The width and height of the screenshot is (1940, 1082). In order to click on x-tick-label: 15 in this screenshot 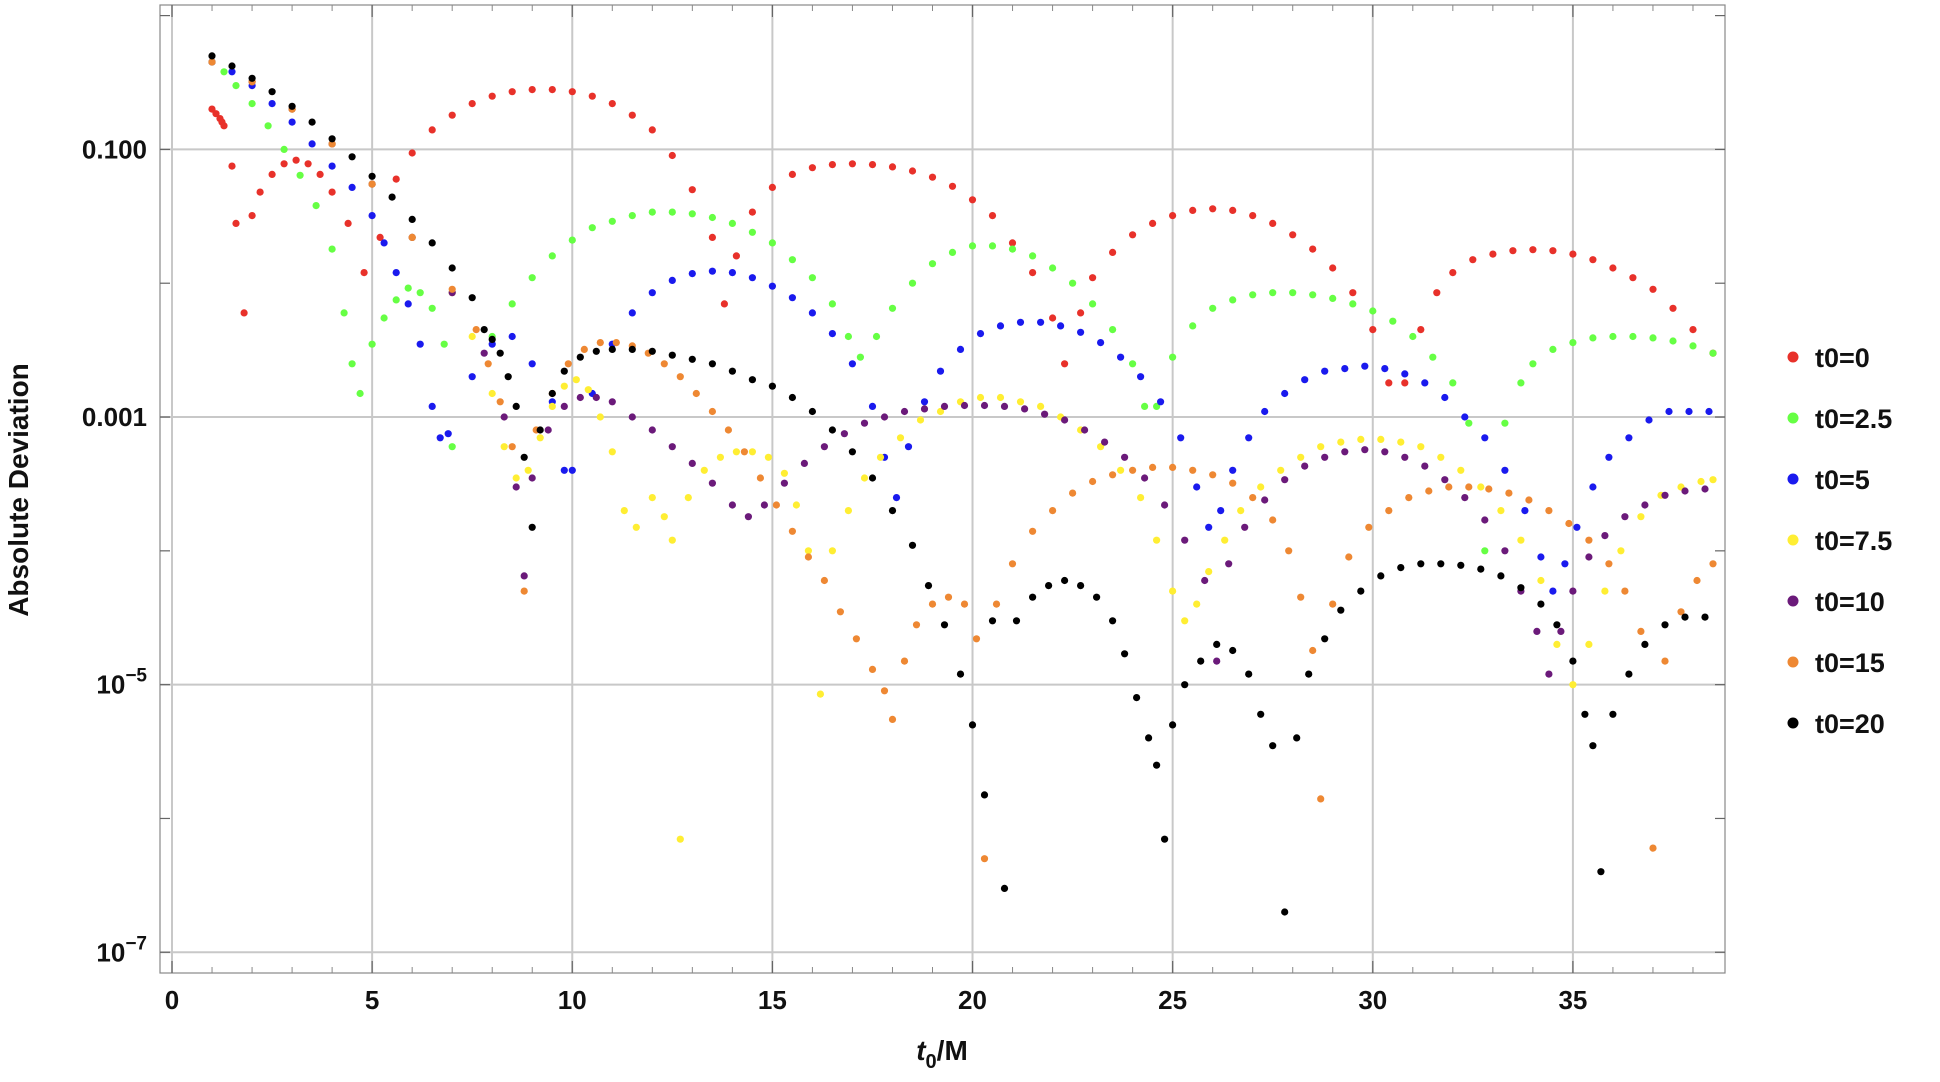, I will do `click(772, 1000)`.